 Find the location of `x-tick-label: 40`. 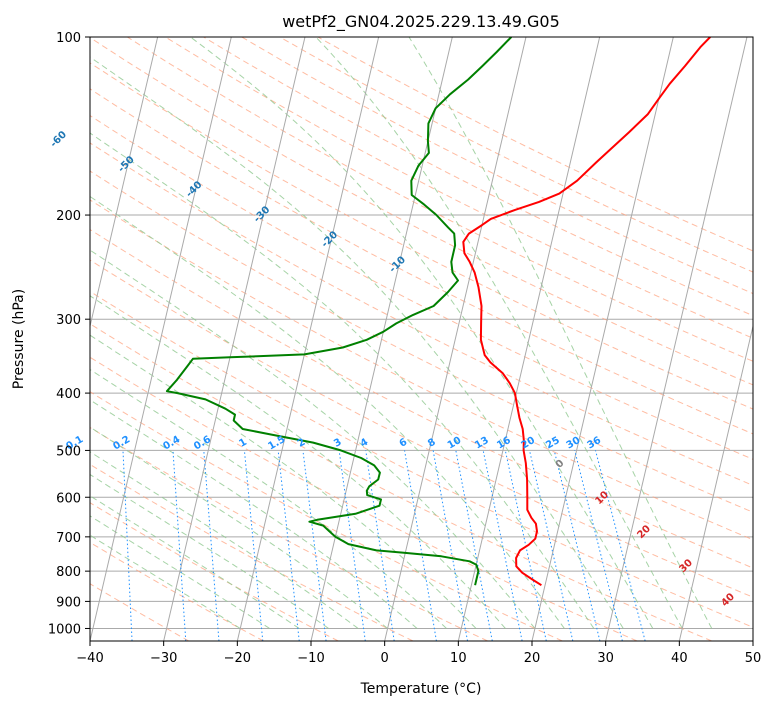

x-tick-label: 40 is located at coordinates (679, 658).